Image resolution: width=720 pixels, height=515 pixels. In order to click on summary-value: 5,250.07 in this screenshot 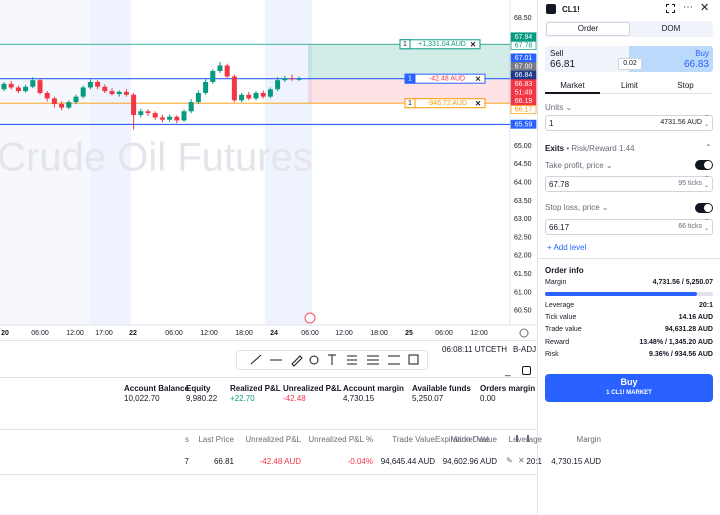, I will do `click(428, 398)`.